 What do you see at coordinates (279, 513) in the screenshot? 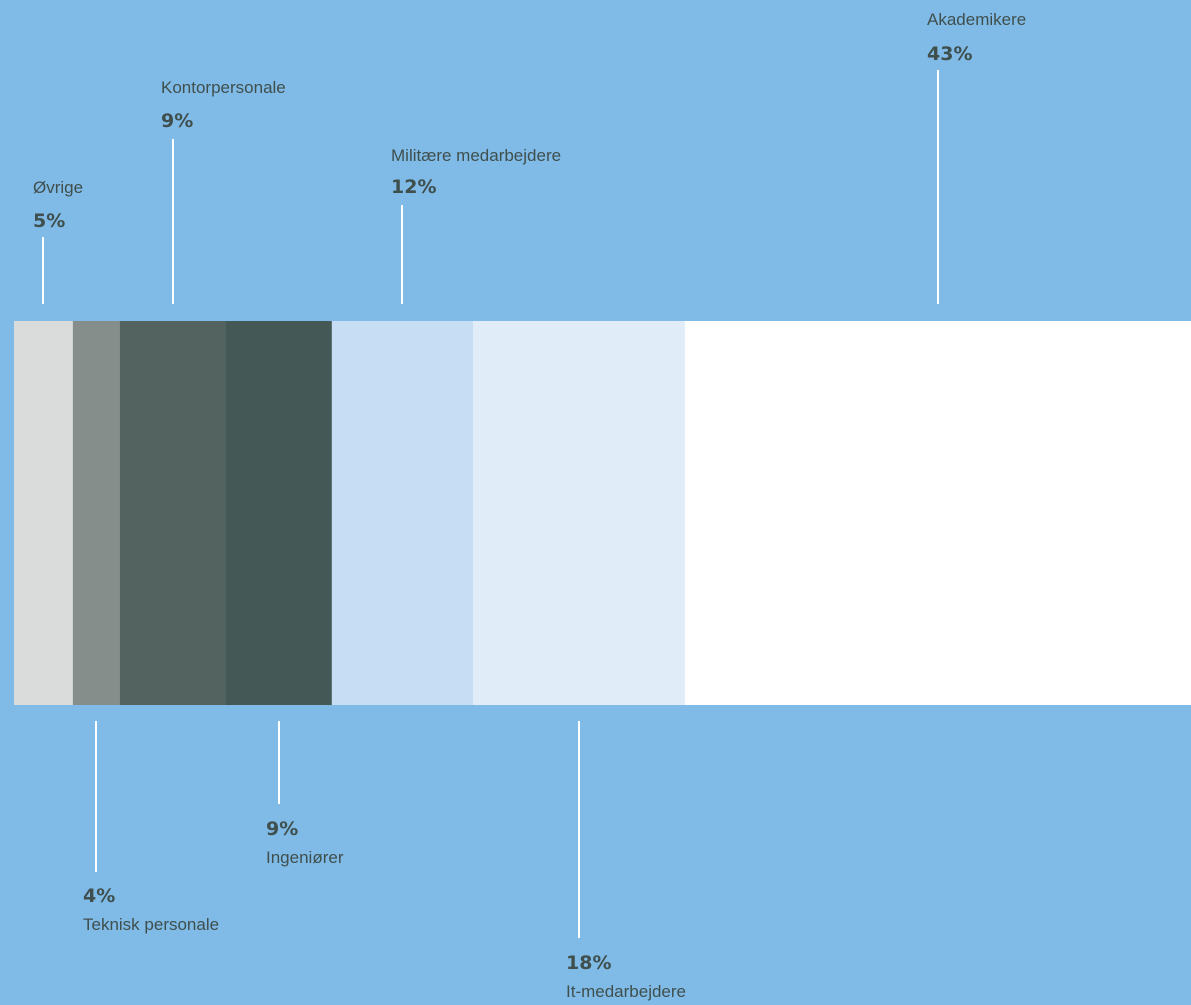
I see `bar-segment-ingenioerer` at bounding box center [279, 513].